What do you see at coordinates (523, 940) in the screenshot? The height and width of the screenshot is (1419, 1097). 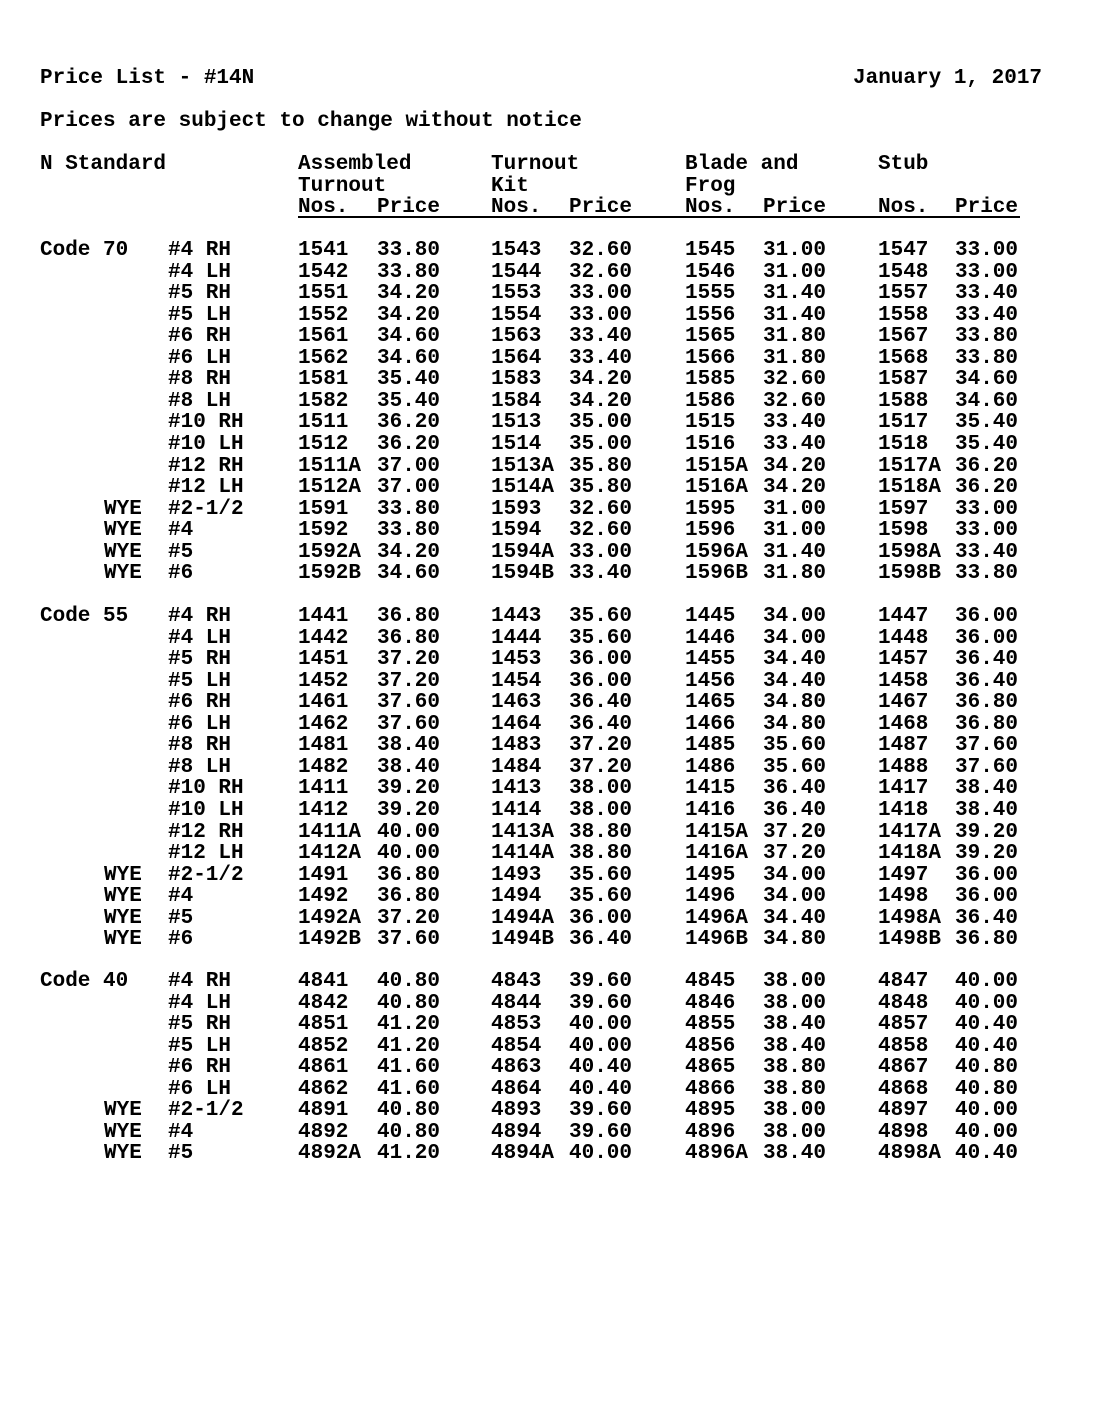 I see `kit-no-cell: 1494B` at bounding box center [523, 940].